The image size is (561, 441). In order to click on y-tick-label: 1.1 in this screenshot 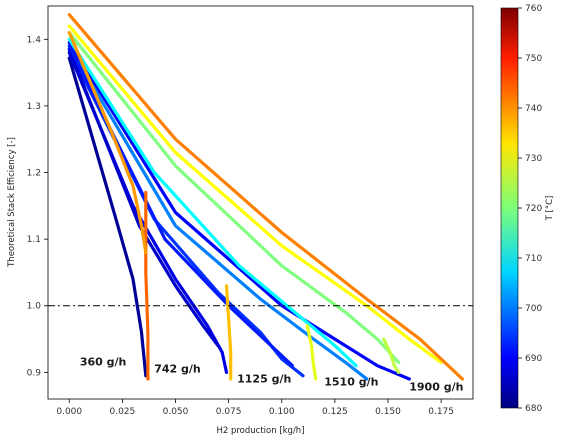, I will do `click(34, 240)`.